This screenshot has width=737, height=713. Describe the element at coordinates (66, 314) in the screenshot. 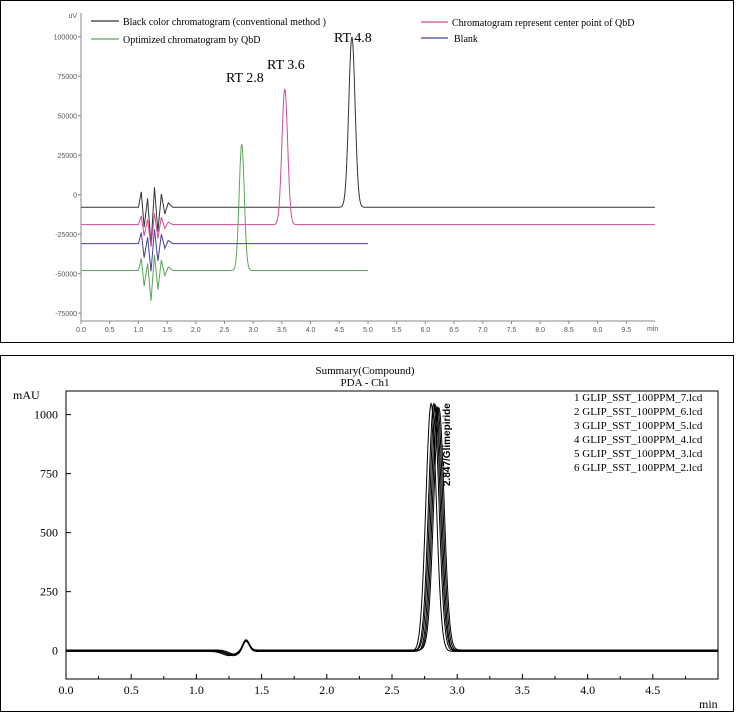

I see `y-tick-label: -75000` at that location.